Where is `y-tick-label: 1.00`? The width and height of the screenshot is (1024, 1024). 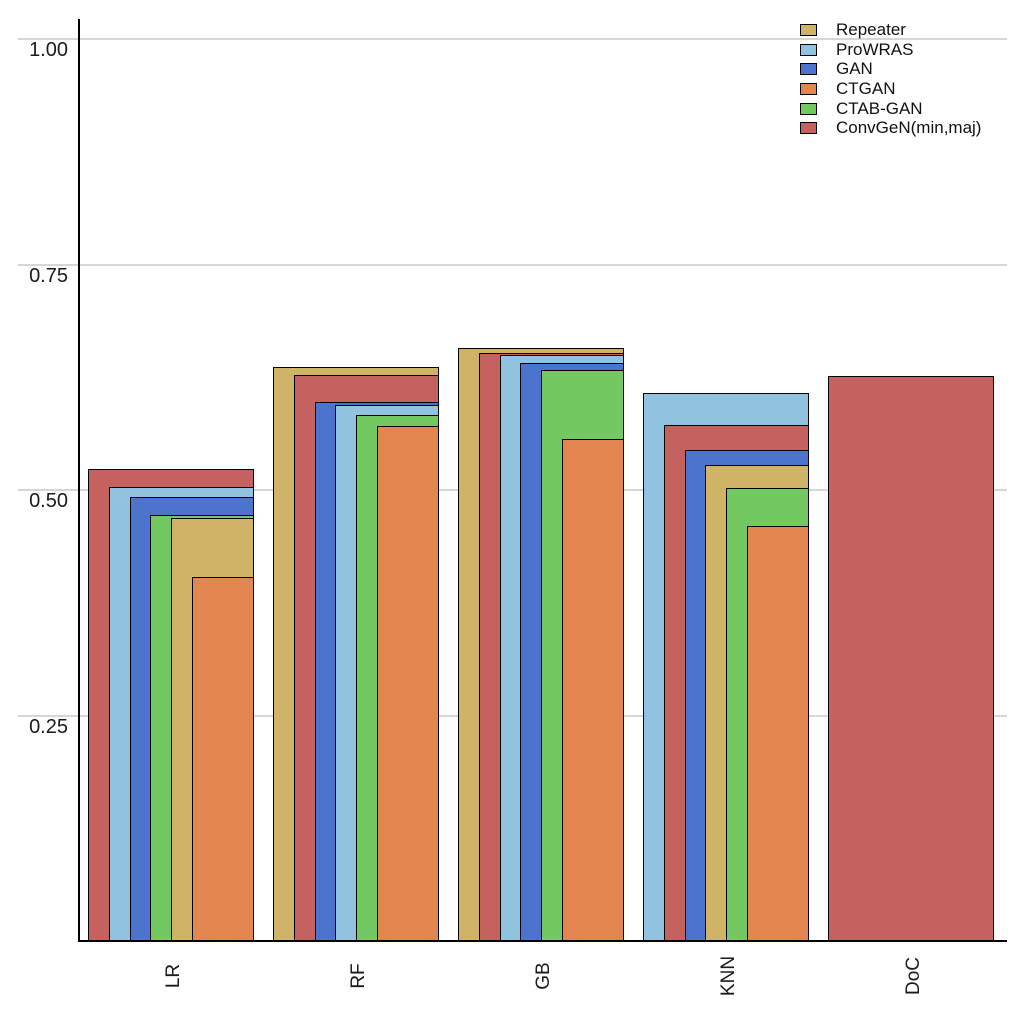 y-tick-label: 1.00 is located at coordinates (48, 50).